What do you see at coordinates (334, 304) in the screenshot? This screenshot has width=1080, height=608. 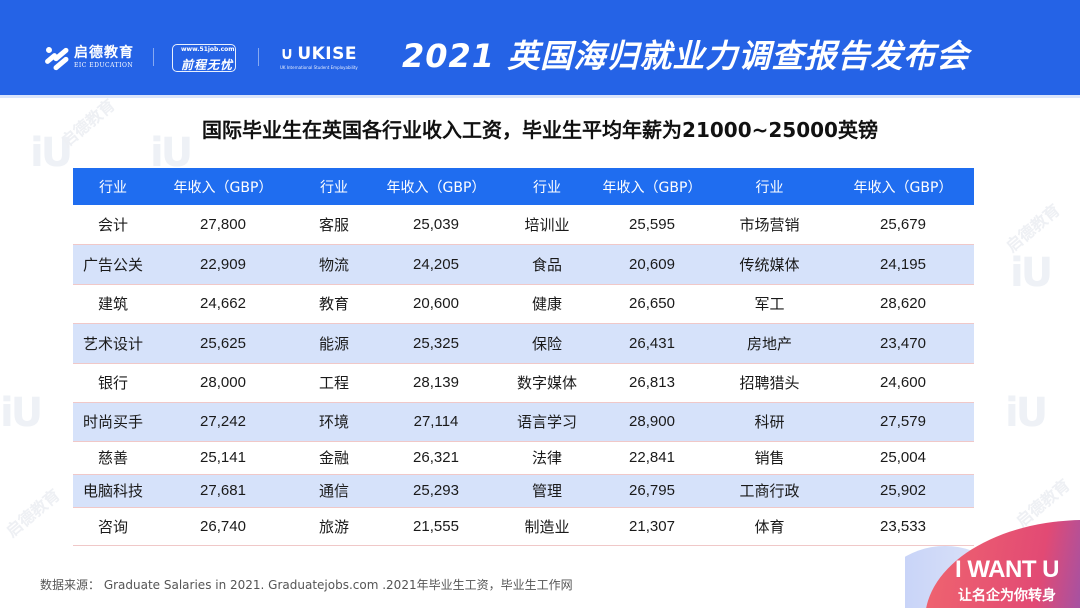 I see `industry-cell: 教育` at bounding box center [334, 304].